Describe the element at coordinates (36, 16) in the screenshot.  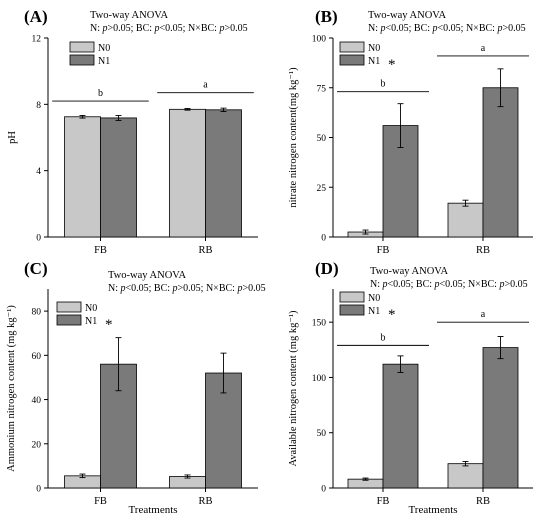
I see `panel-tag: (A)` at that location.